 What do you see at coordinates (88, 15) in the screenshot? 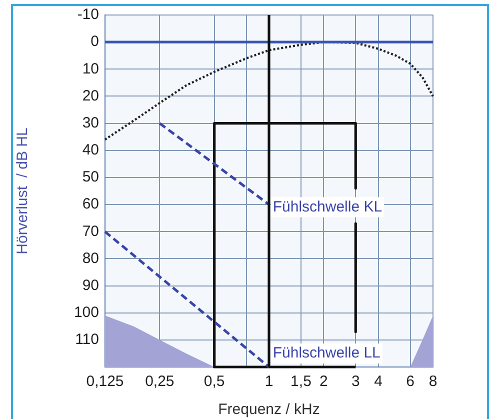
I see `y-tick-label: -10` at bounding box center [88, 15].